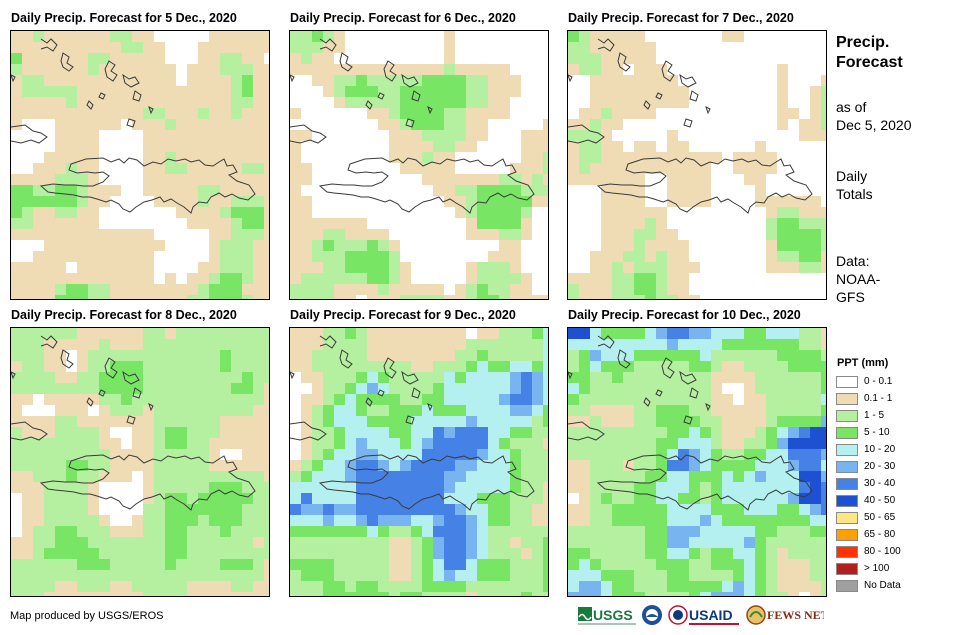 The image size is (970, 635). What do you see at coordinates (852, 176) in the screenshot?
I see `sidebar-totals-line1: Daily` at bounding box center [852, 176].